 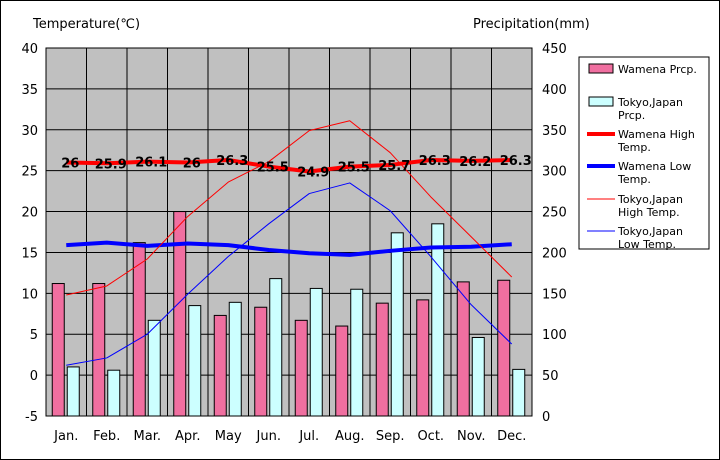 What do you see at coordinates (531, 24) in the screenshot?
I see `right-axis-label: Precipitation(mm)` at bounding box center [531, 24].